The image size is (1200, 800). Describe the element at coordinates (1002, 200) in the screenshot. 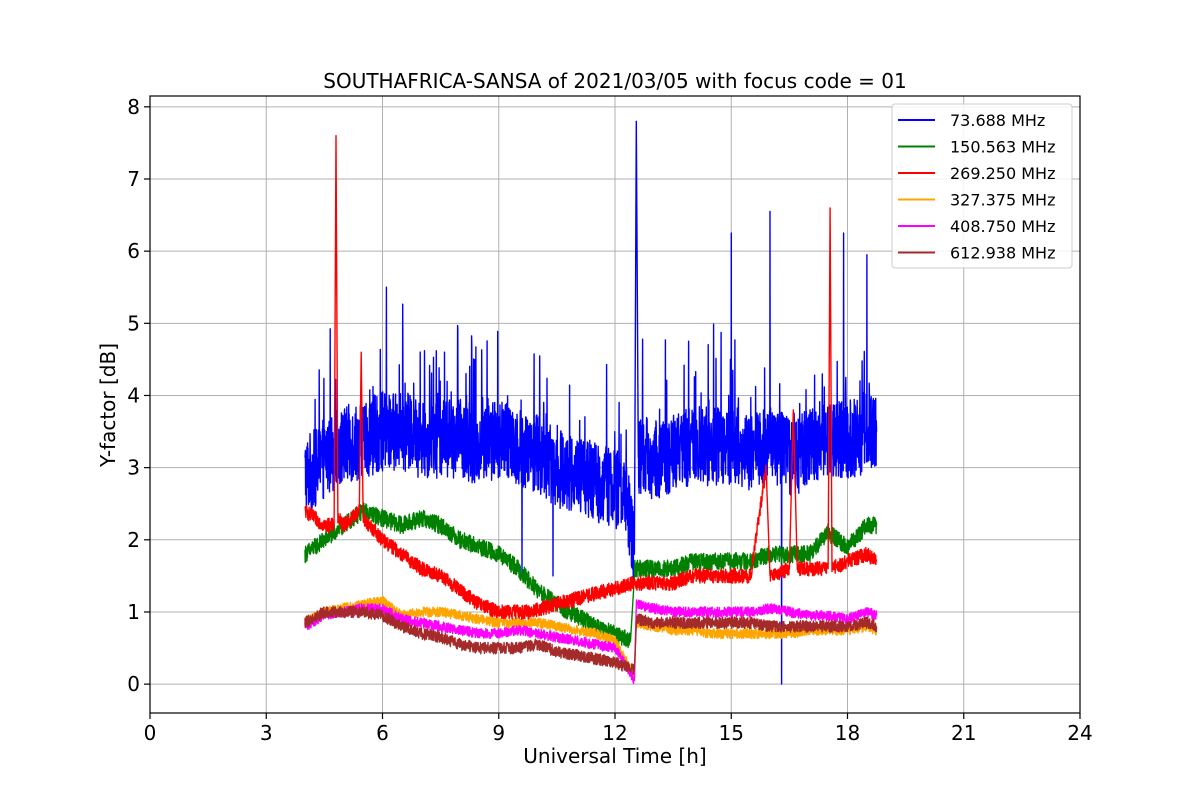

I see `legend-label: 327.375 MHz` at that location.